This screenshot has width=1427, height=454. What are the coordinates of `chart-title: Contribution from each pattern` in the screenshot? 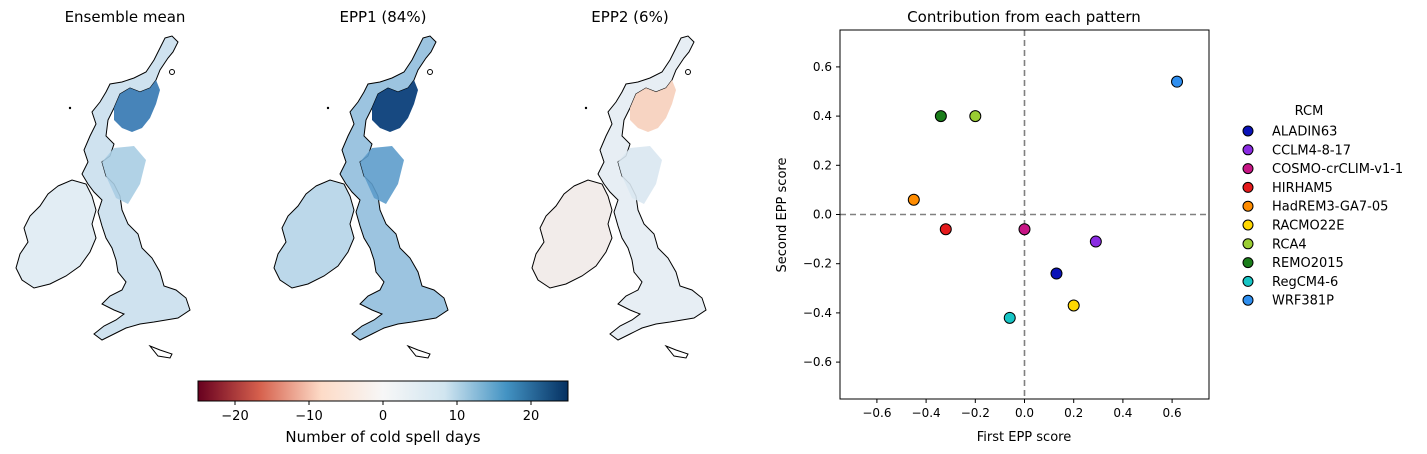 It's located at (1024, 17).